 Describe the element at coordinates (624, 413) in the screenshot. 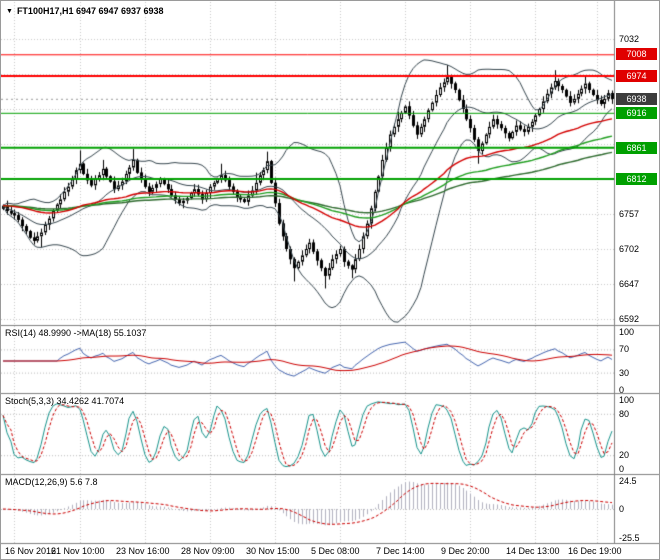

I see `stoch-axis-tick: 80` at that location.